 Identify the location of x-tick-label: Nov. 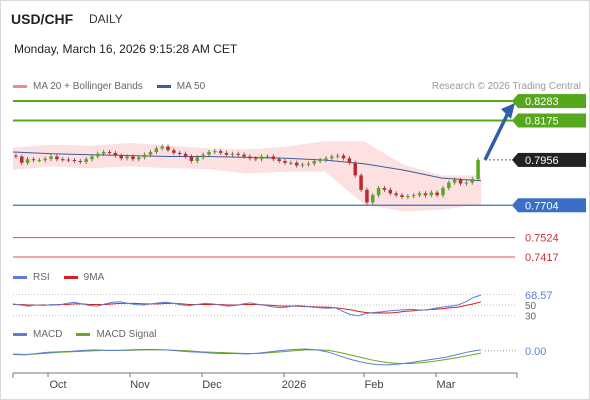
(140, 385).